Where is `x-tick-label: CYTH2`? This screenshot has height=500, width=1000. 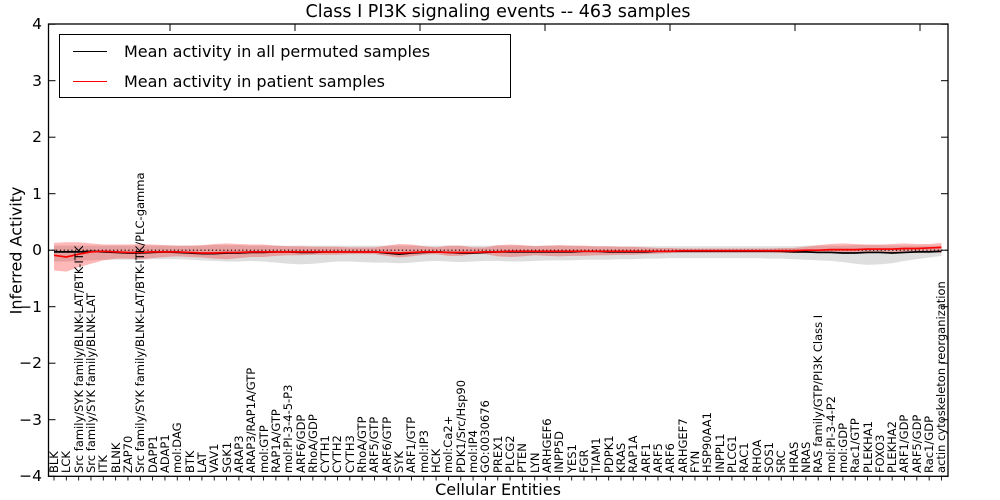
x-tick-label: CYTH2 is located at coordinates (337, 454).